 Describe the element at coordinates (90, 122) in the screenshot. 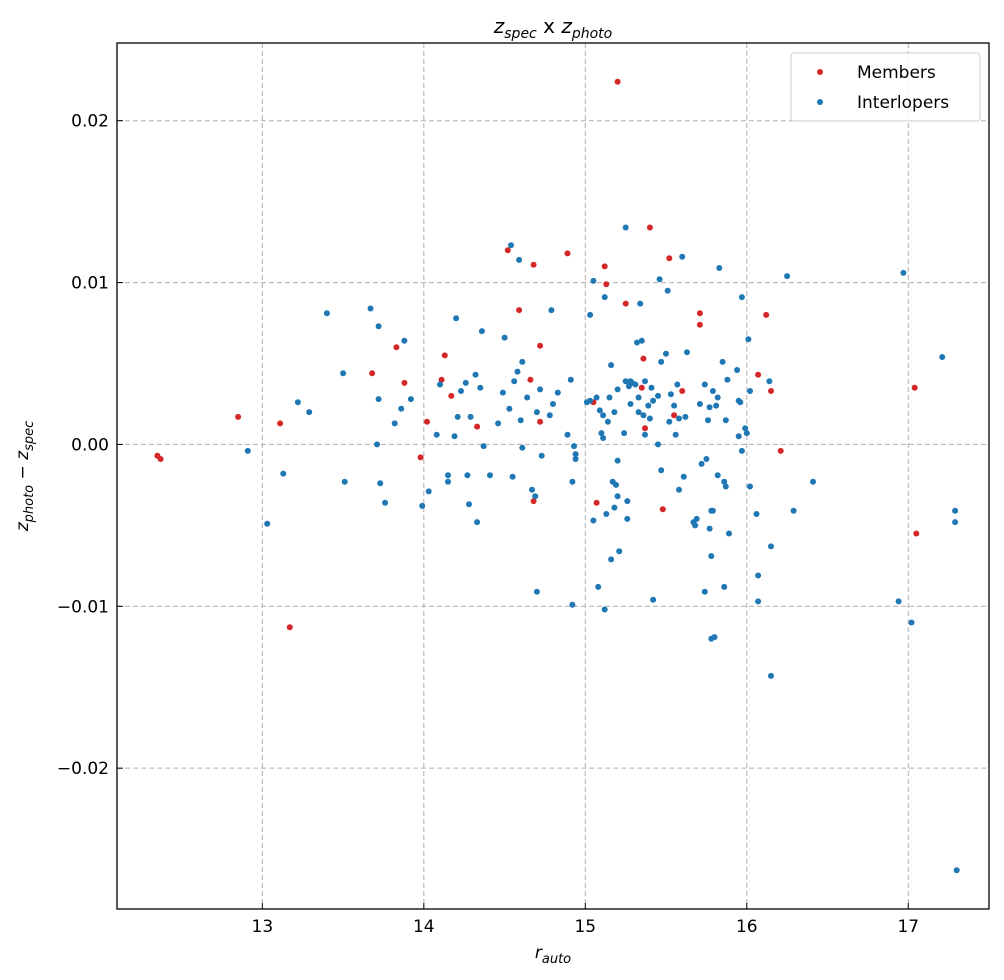

I see `y-tick-label: 0.02` at that location.